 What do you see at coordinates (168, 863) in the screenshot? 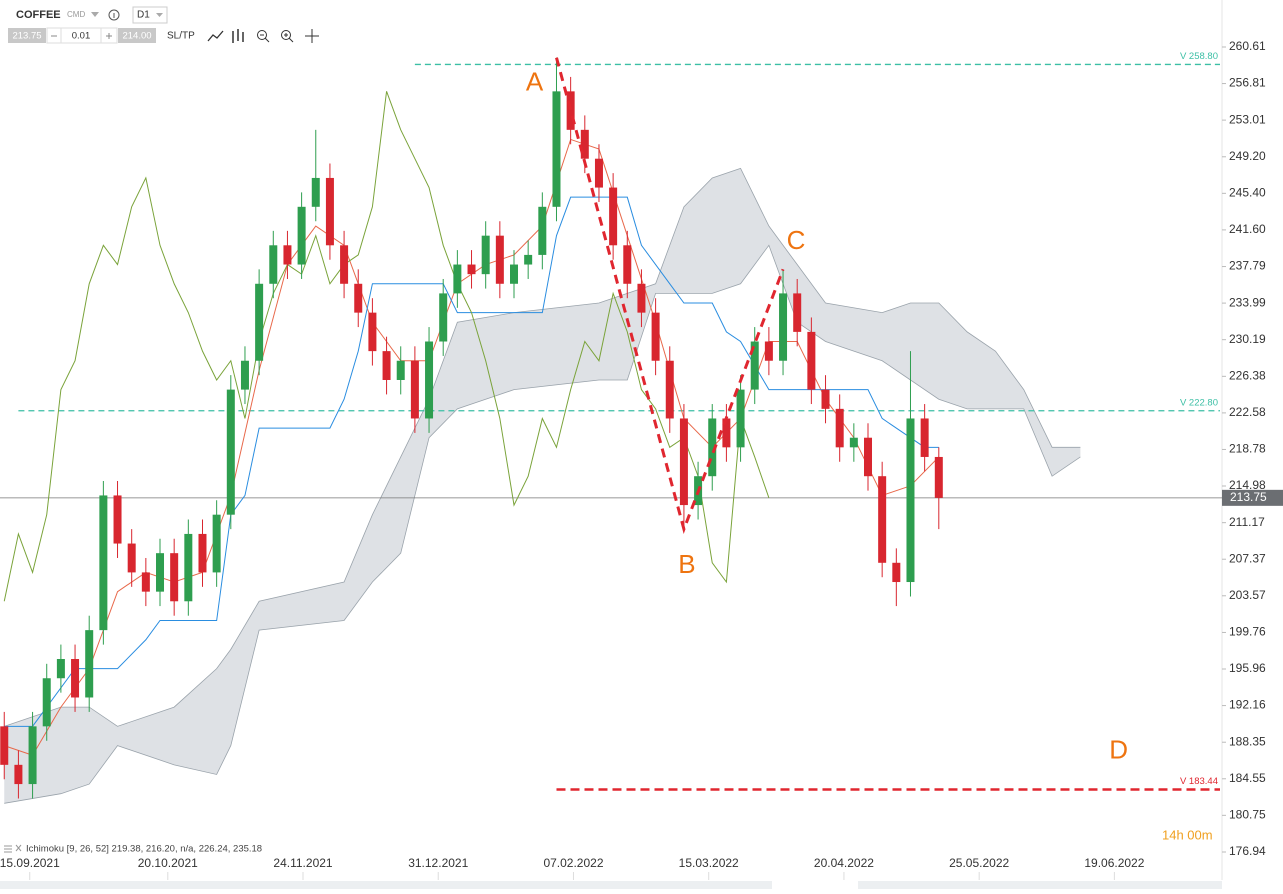
I see `x-tick-label: 20.10.2021` at bounding box center [168, 863].